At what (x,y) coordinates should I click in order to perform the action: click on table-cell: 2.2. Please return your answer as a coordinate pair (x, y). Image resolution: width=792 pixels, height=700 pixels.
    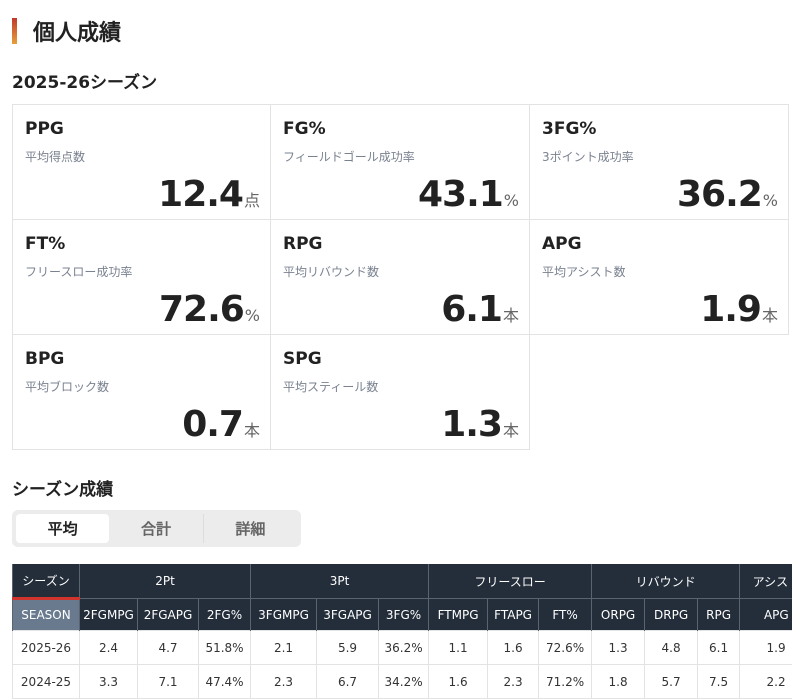
    Looking at the image, I should click on (765, 681).